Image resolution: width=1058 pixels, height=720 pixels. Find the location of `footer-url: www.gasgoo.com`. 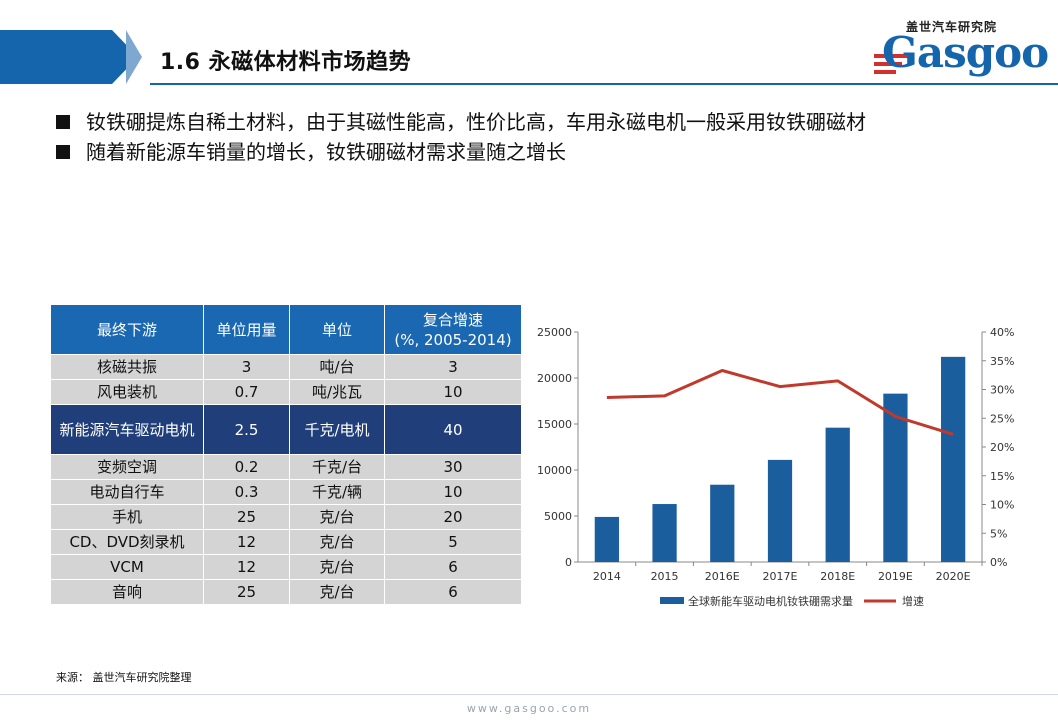

footer-url: www.gasgoo.com is located at coordinates (529, 708).